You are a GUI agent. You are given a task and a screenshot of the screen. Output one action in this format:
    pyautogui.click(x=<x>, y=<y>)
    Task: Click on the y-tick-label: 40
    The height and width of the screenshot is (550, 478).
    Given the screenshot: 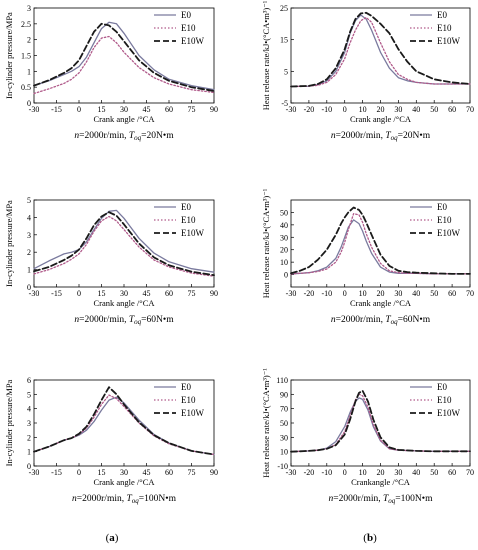 What is the action you would take?
    pyautogui.click(x=284, y=225)
    